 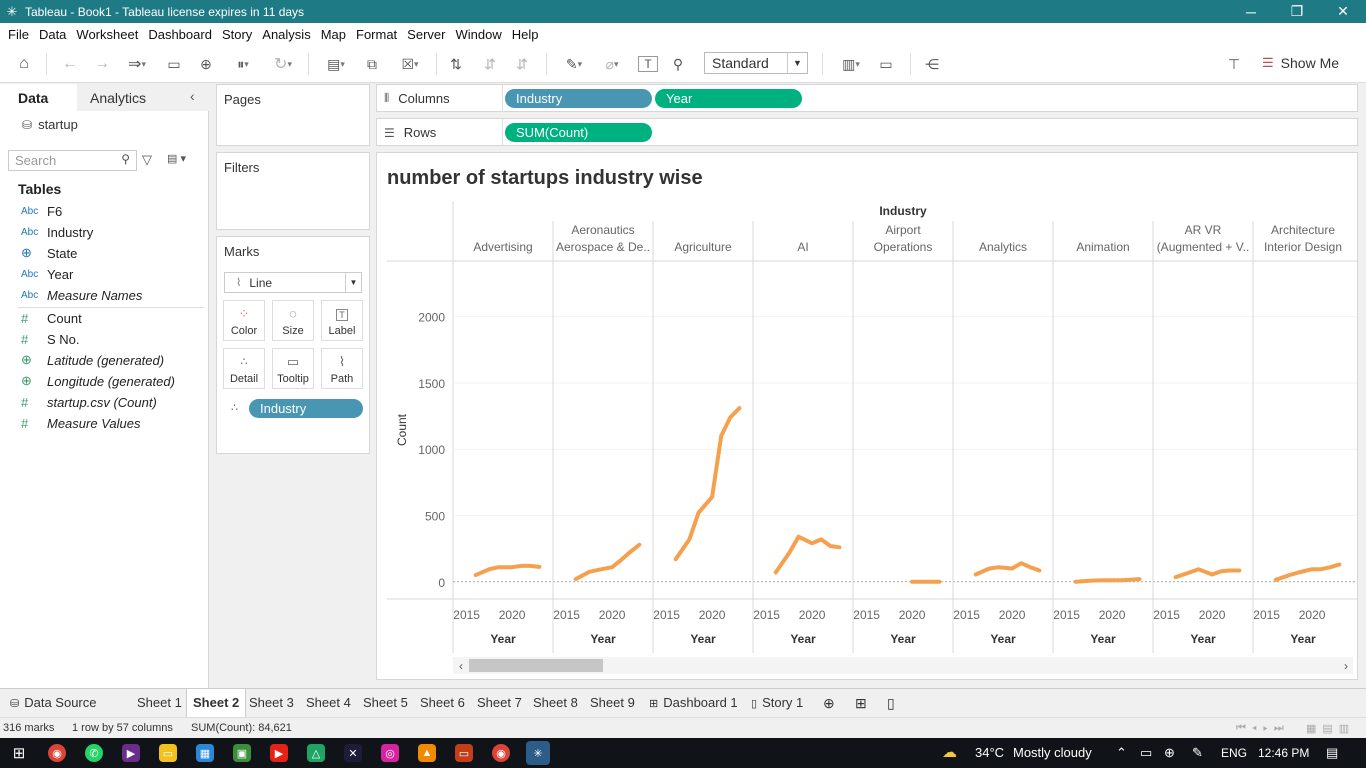 What do you see at coordinates (1251, 11) in the screenshot?
I see `minimize-button: ─` at bounding box center [1251, 11].